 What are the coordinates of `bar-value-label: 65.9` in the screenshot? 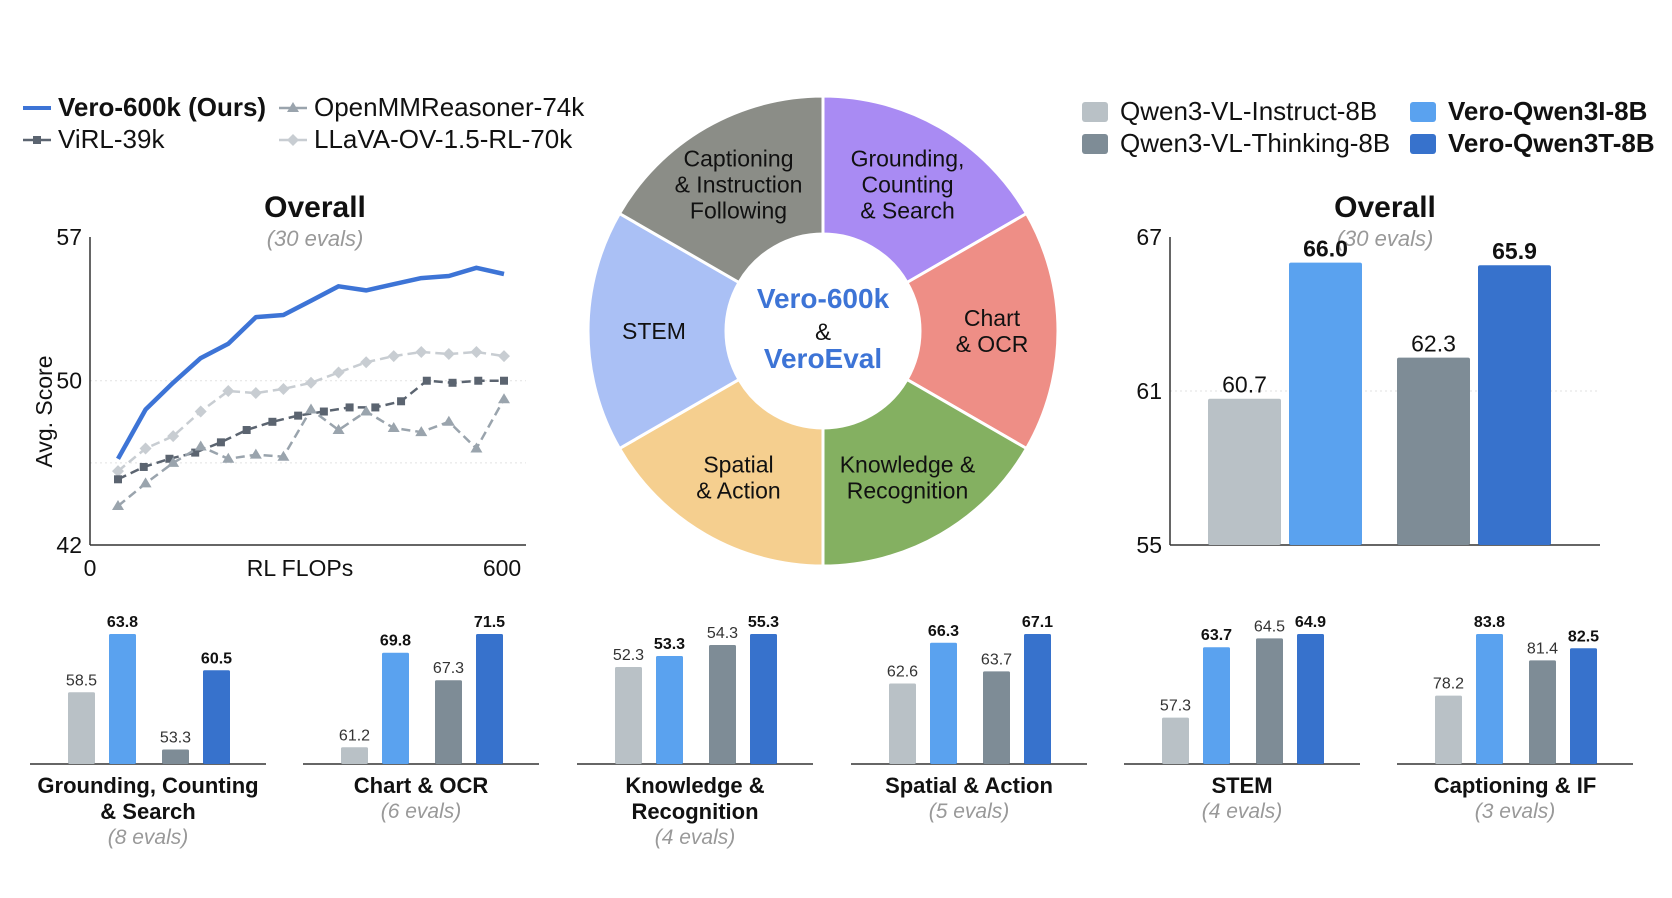 It's located at (1514, 251).